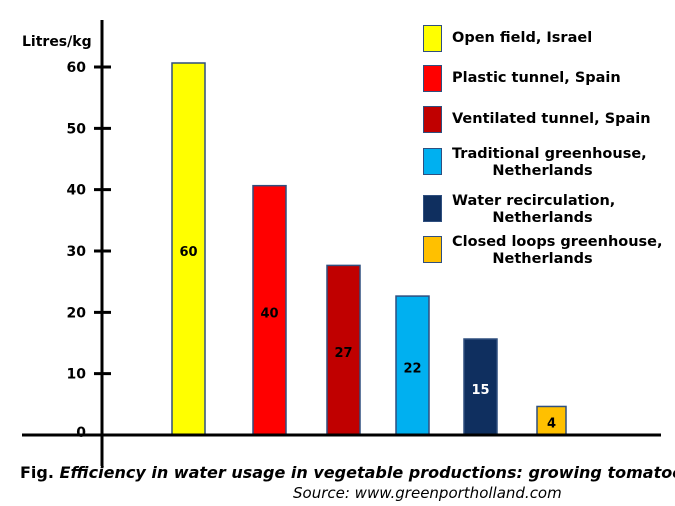 The image size is (675, 506). Describe the element at coordinates (77, 191) in the screenshot. I see `y-tick-label: 40` at that location.